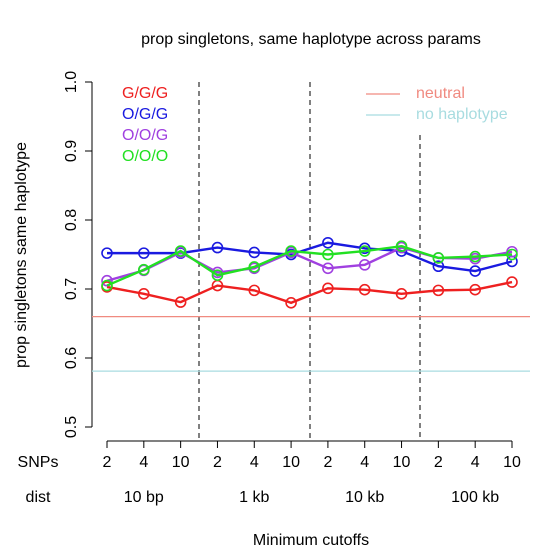 Image resolution: width=554 pixels, height=554 pixels. I want to click on legend-label: no haplotype, so click(462, 114).